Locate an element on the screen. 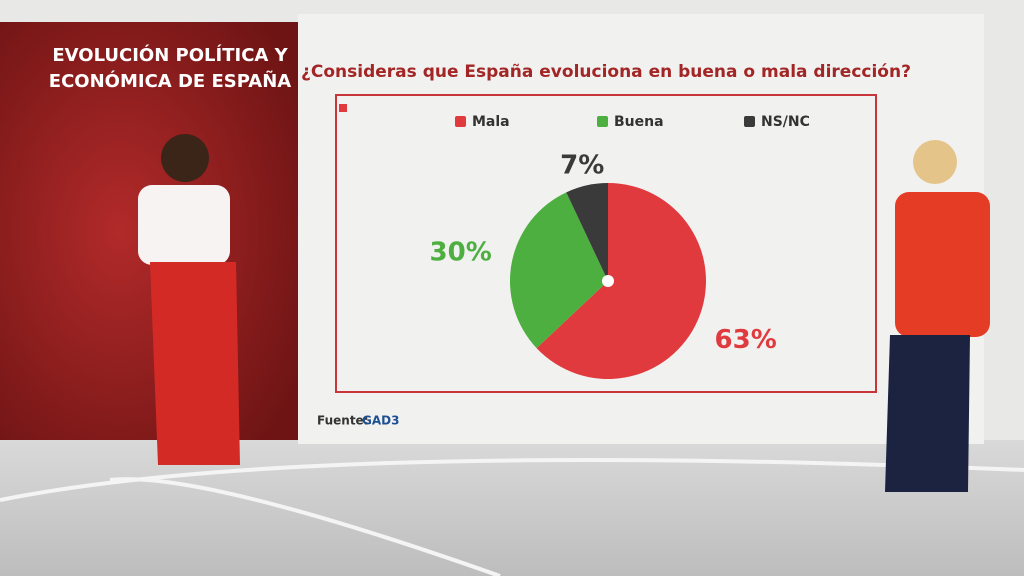  pie-center is located at coordinates (608, 281).